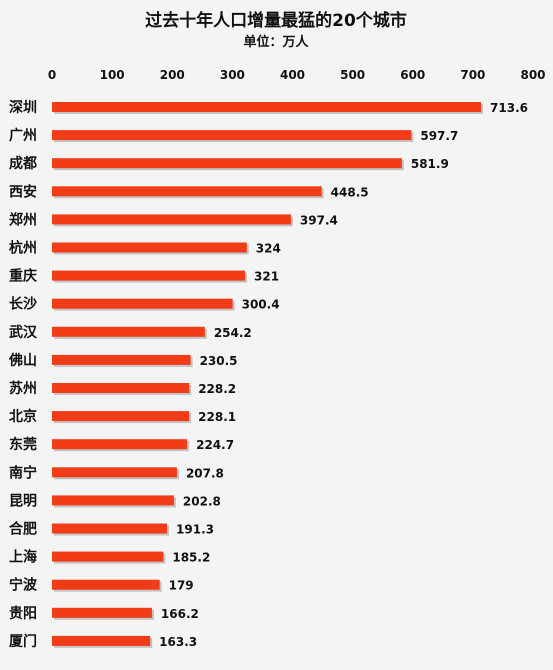 The width and height of the screenshot is (553, 670). Describe the element at coordinates (430, 164) in the screenshot. I see `value-label: 581.9` at that location.